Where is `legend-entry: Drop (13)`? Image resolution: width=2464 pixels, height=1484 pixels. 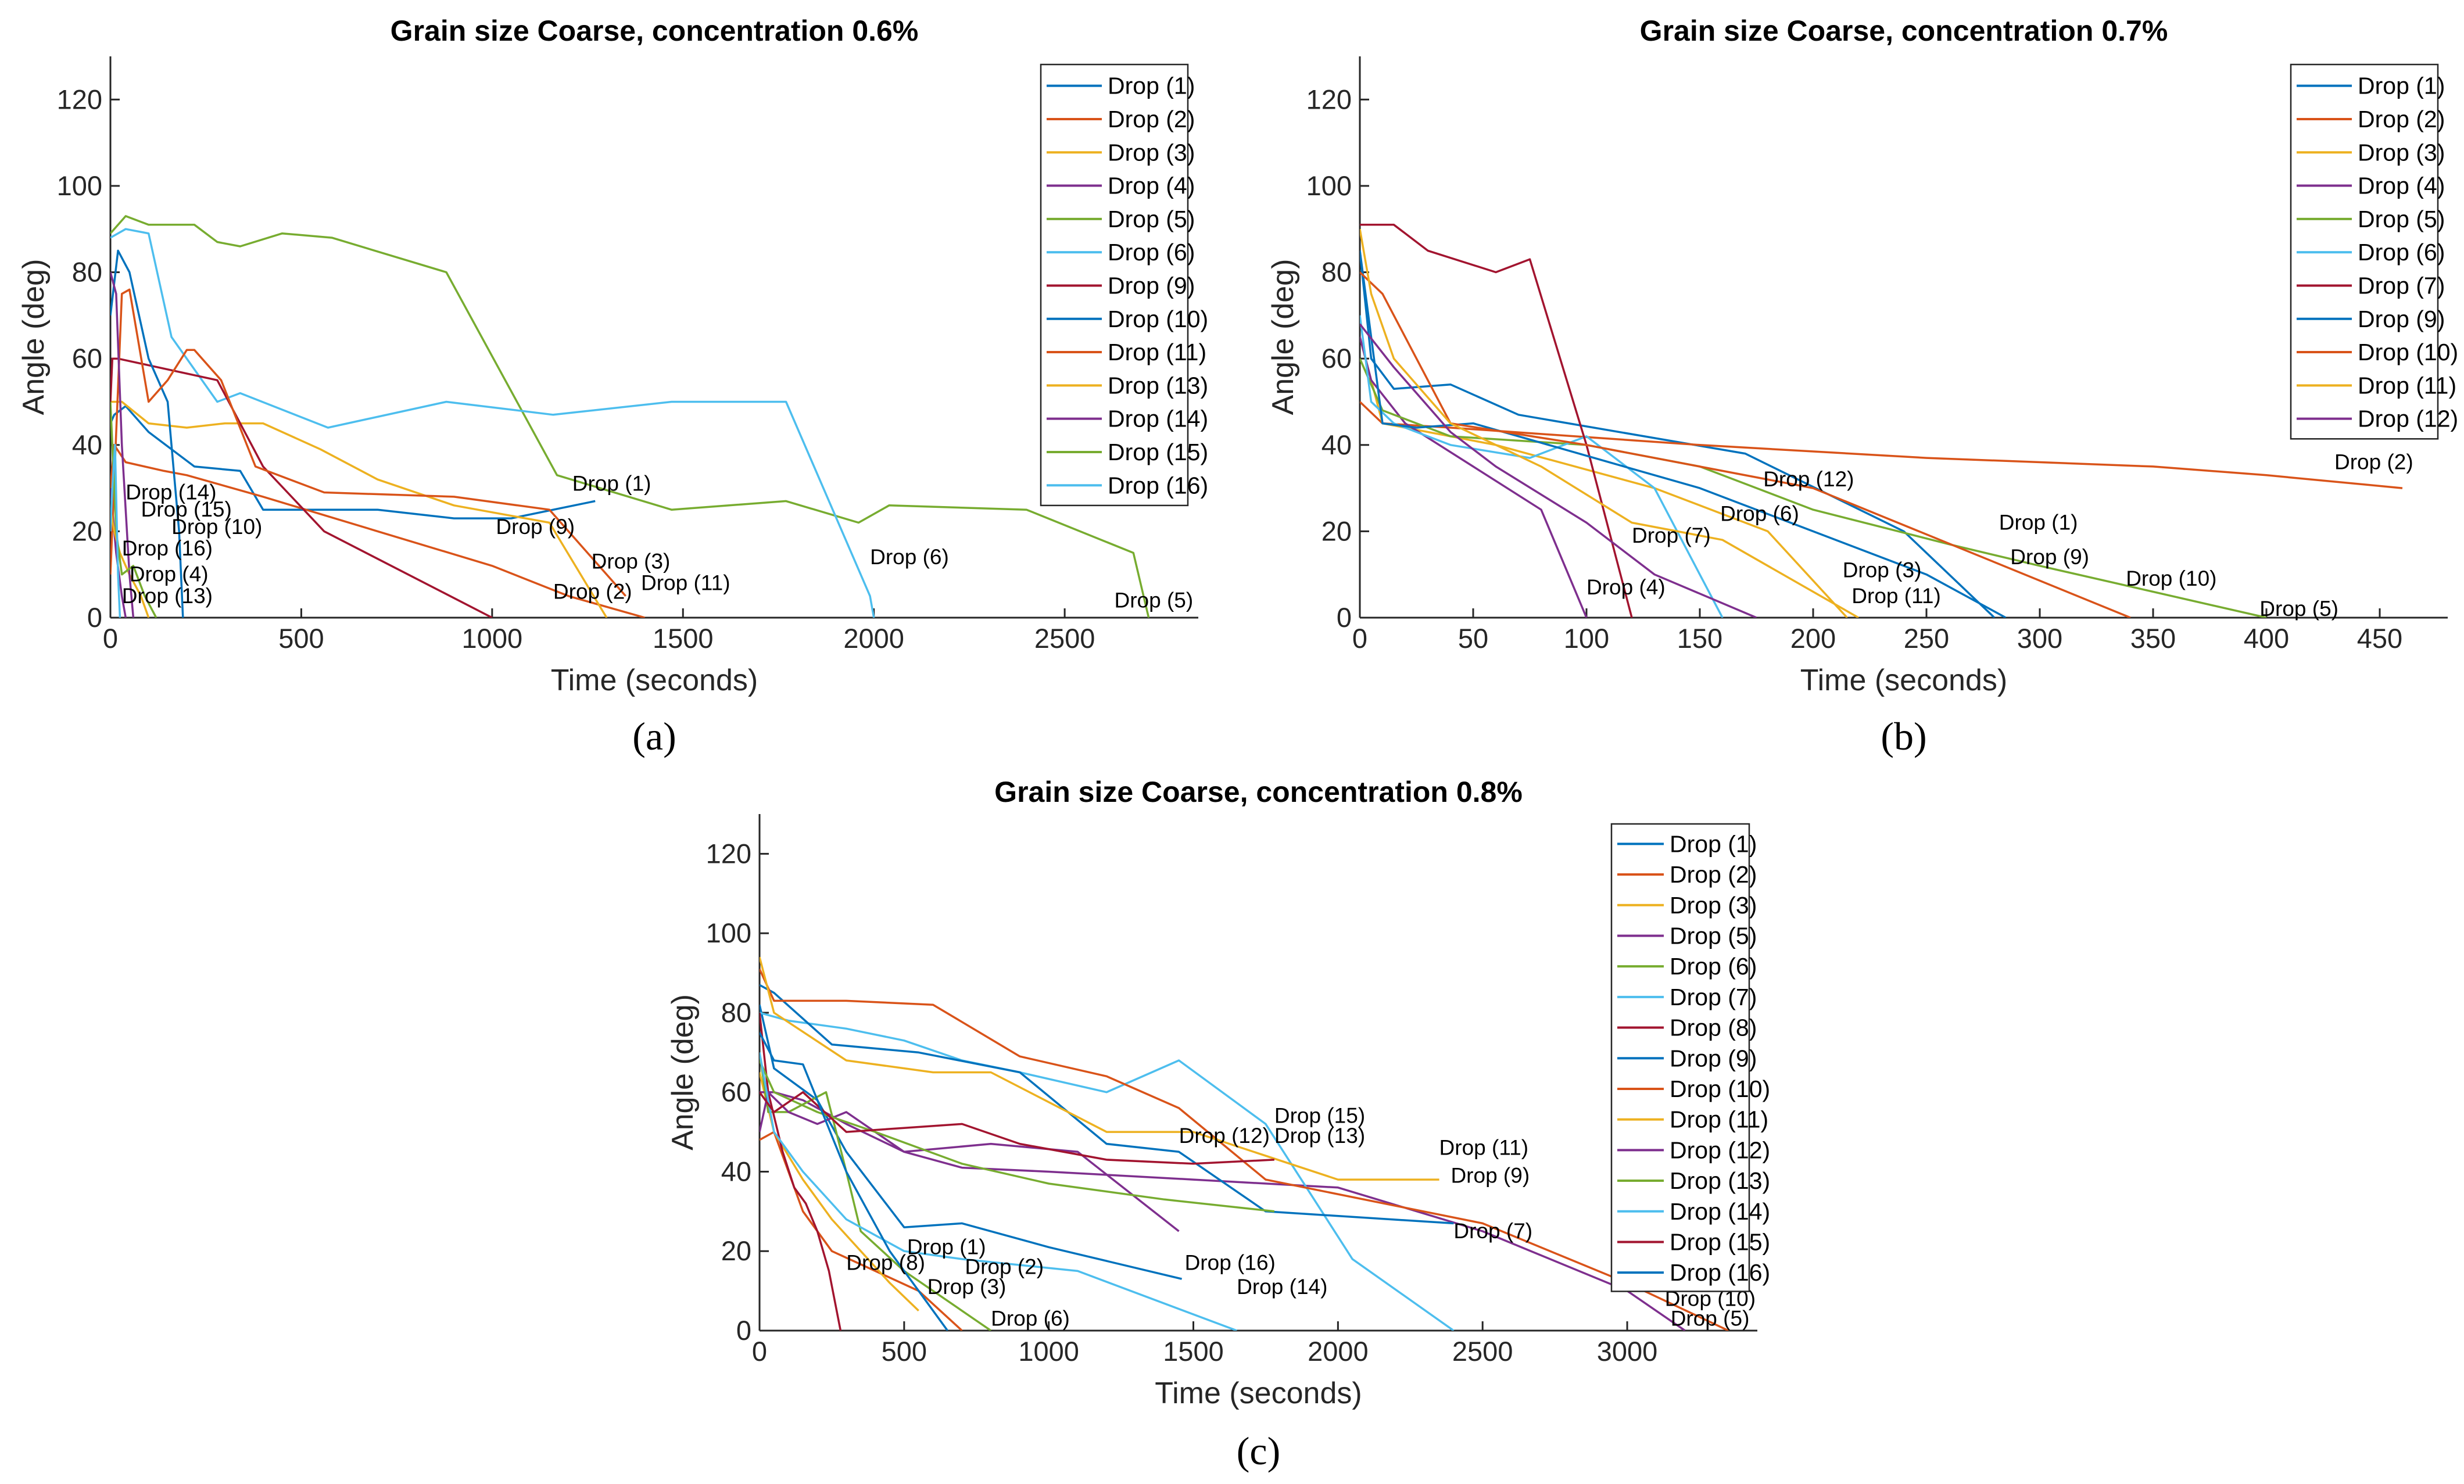 legend-entry: Drop (13) is located at coordinates (1158, 385).